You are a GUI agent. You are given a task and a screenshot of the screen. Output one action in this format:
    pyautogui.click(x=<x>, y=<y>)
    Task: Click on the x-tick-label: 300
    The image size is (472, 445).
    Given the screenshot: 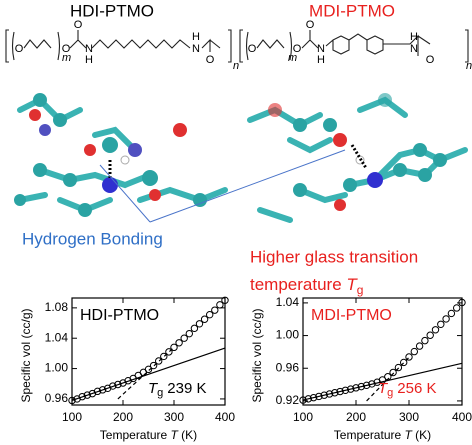 What is the action you would take?
    pyautogui.click(x=174, y=417)
    